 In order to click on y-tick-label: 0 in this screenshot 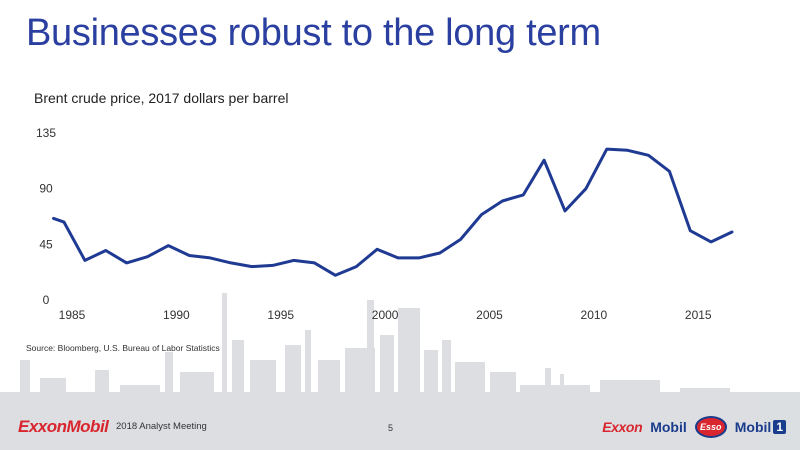, I will do `click(46, 300)`.